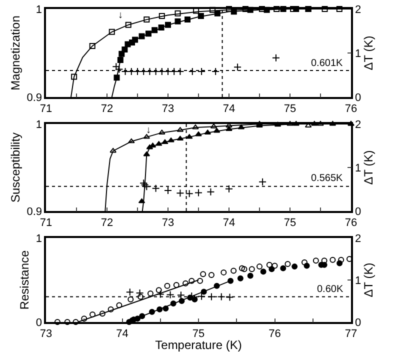 This screenshot has height=352, width=397. What do you see at coordinates (327, 63) in the screenshot?
I see `ref-line-label: 0.601K` at bounding box center [327, 63].